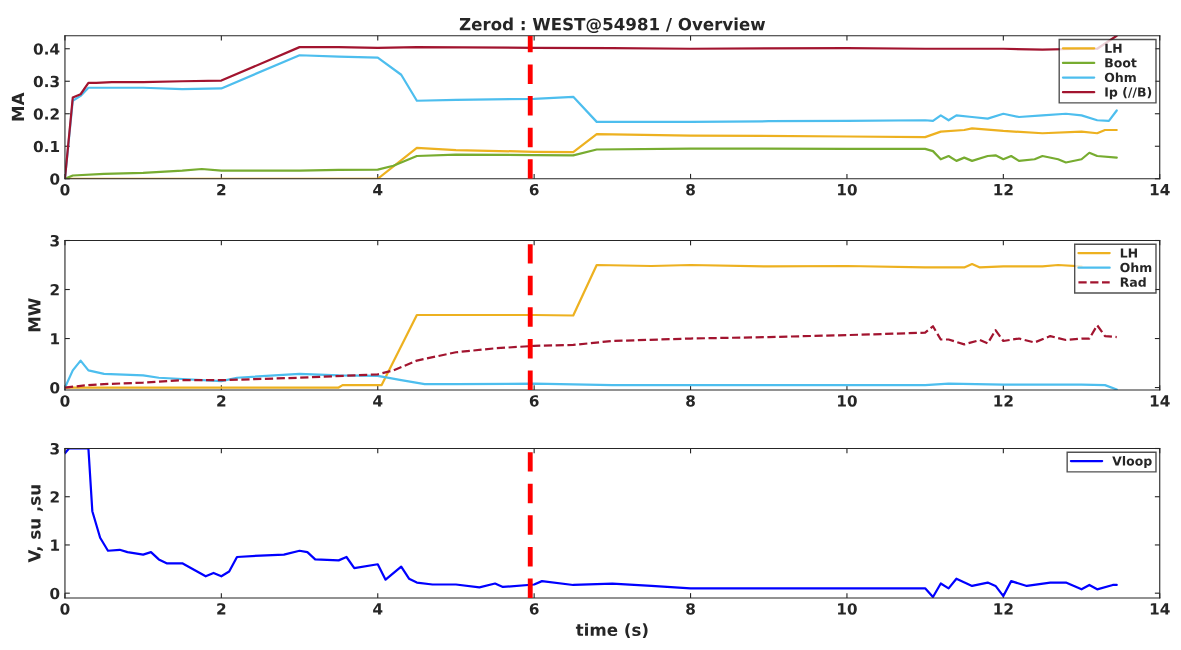 This screenshot has width=1181, height=650. What do you see at coordinates (1132, 462) in the screenshot?
I see `legend-label: Vloop` at bounding box center [1132, 462].